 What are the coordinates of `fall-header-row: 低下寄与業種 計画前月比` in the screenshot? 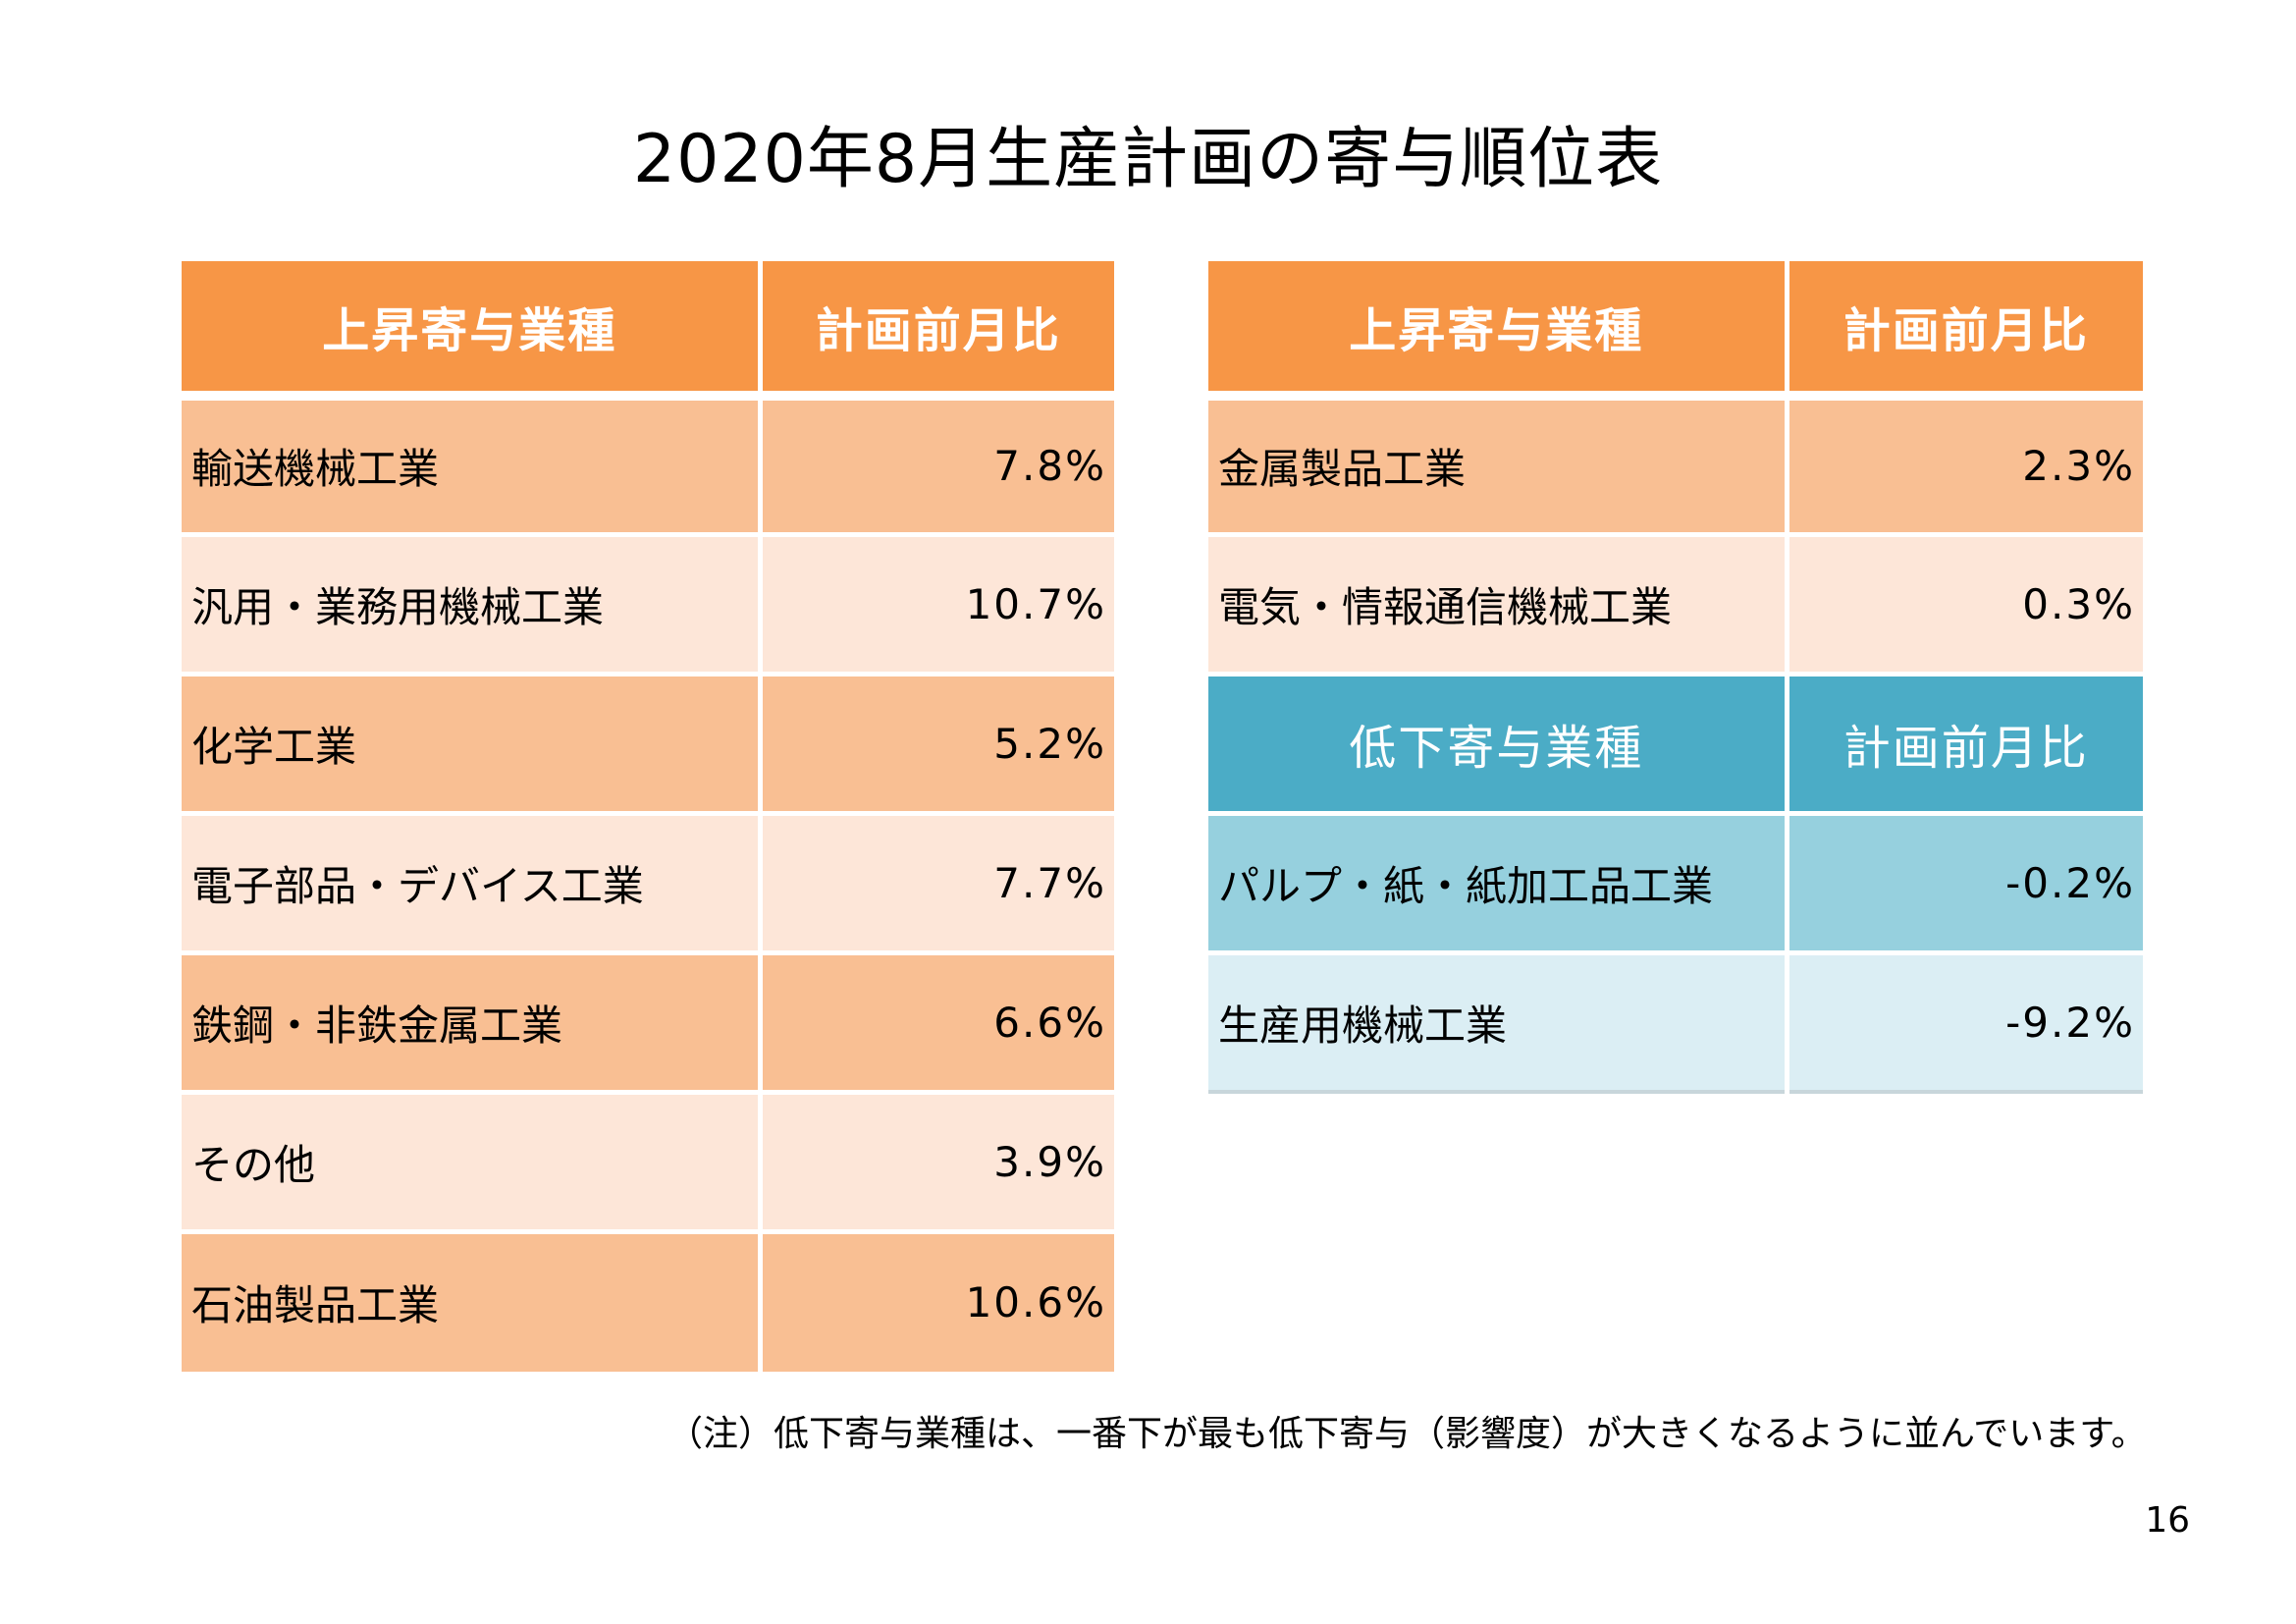 It's located at (1675, 742).